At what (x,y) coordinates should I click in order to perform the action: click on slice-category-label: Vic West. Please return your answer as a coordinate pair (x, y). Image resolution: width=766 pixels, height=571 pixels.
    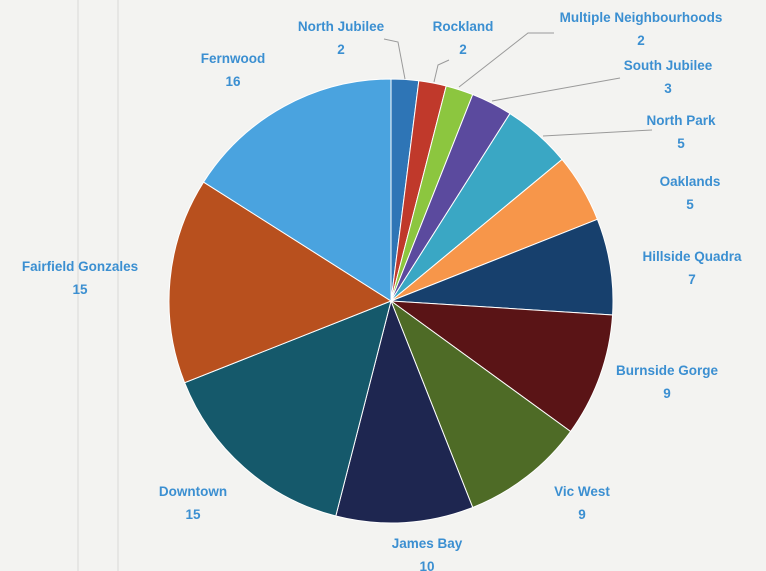
    Looking at the image, I should click on (582, 491).